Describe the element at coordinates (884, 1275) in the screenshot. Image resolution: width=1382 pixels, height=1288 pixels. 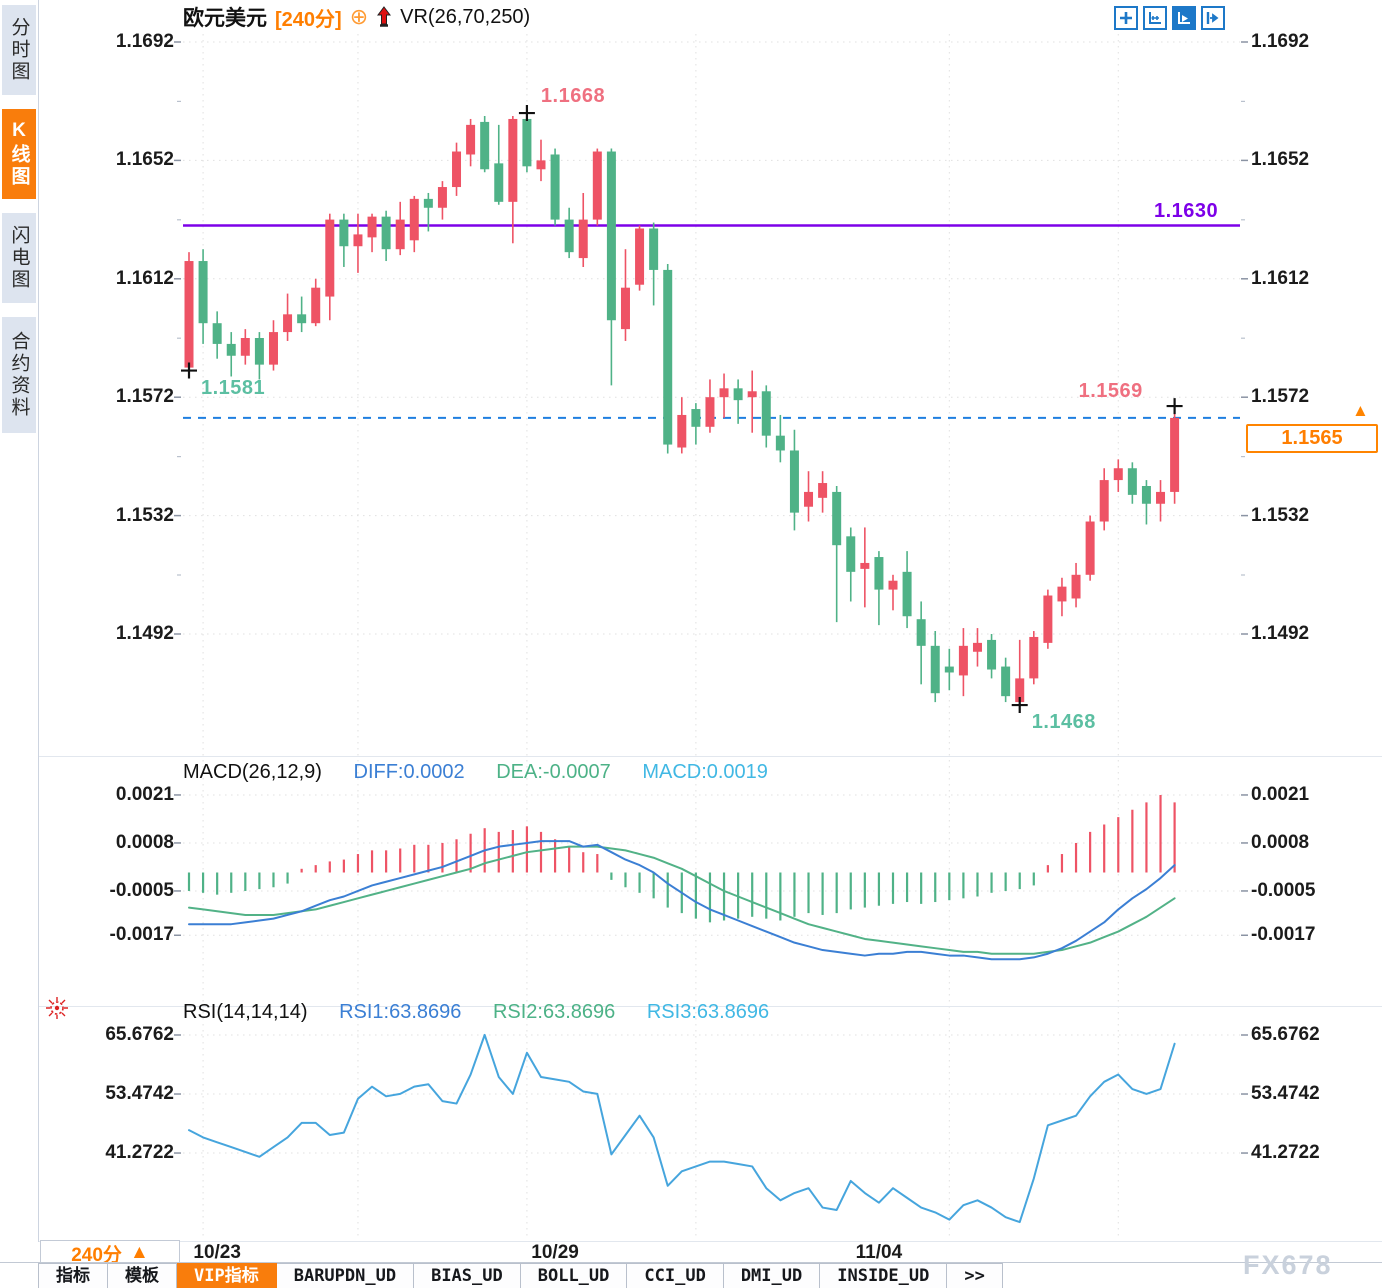
I see `bottom-tab-INSIDE_UD: INSIDE_UD` at that location.